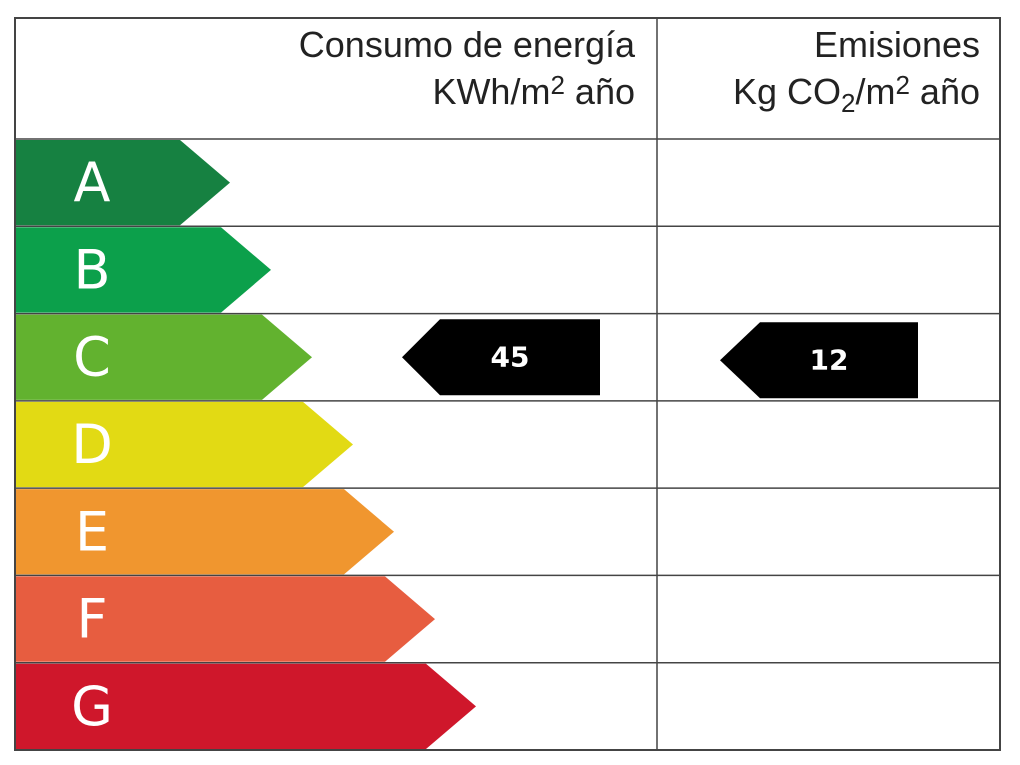  Describe the element at coordinates (467, 44) in the screenshot. I see `energy-title: Consumo de energía` at that location.